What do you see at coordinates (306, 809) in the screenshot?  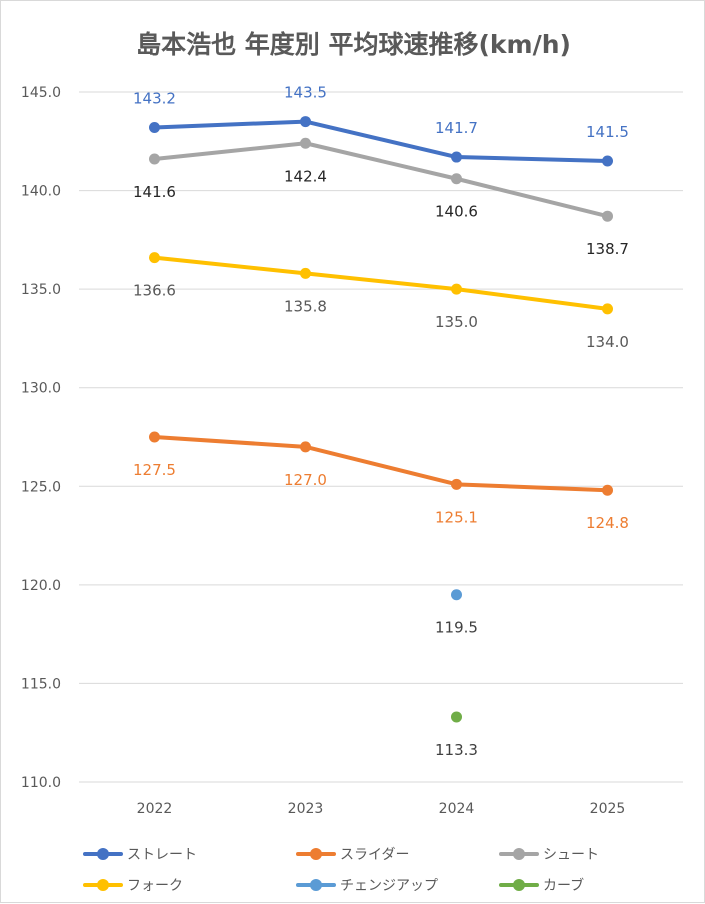 I see `x-tick-label: 2023` at bounding box center [306, 809].